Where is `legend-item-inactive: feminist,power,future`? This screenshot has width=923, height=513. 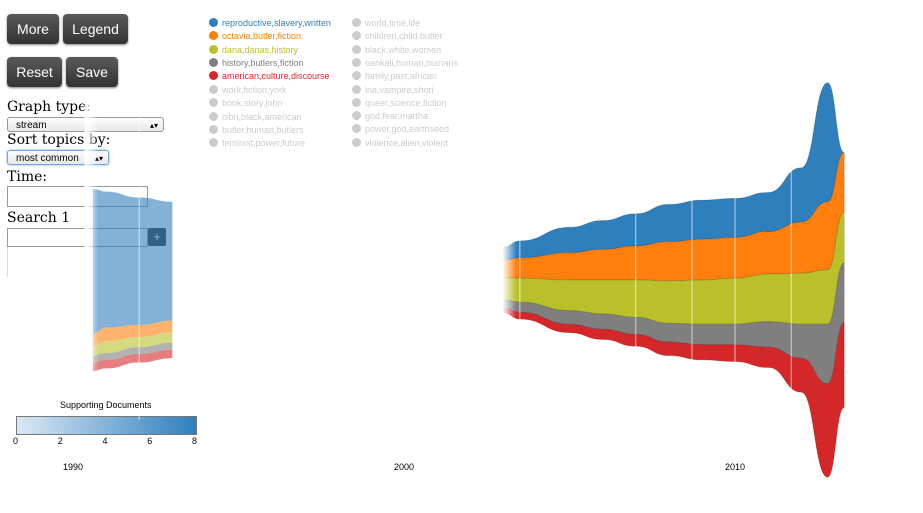 legend-item-inactive: feminist,power,future is located at coordinates (257, 143).